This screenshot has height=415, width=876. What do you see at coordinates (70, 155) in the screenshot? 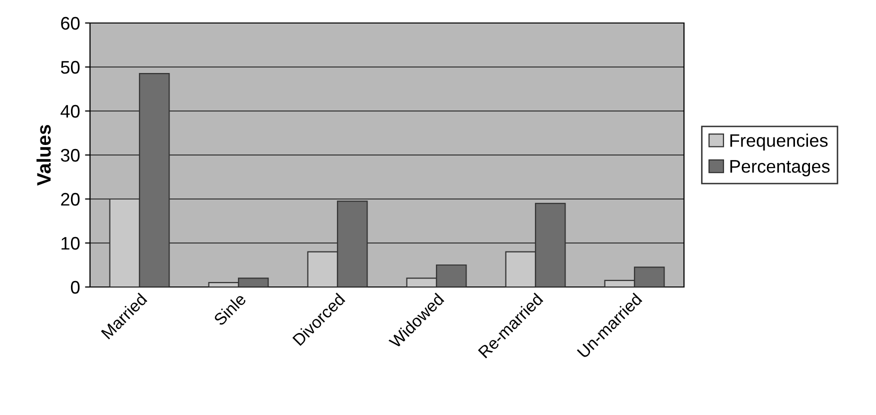
I see `y-tick-label: 30` at bounding box center [70, 155].